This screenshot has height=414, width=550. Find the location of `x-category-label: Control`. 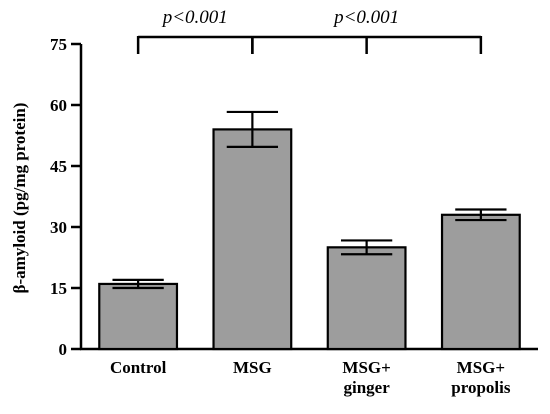

x-category-label: Control is located at coordinates (138, 367).